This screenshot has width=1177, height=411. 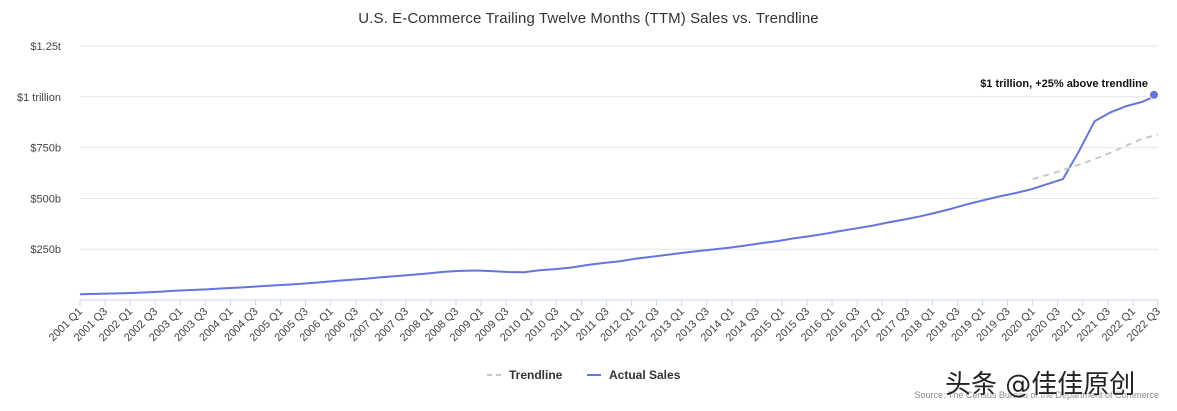 What do you see at coordinates (45, 199) in the screenshot?
I see `y-tick-label: $500b` at bounding box center [45, 199].